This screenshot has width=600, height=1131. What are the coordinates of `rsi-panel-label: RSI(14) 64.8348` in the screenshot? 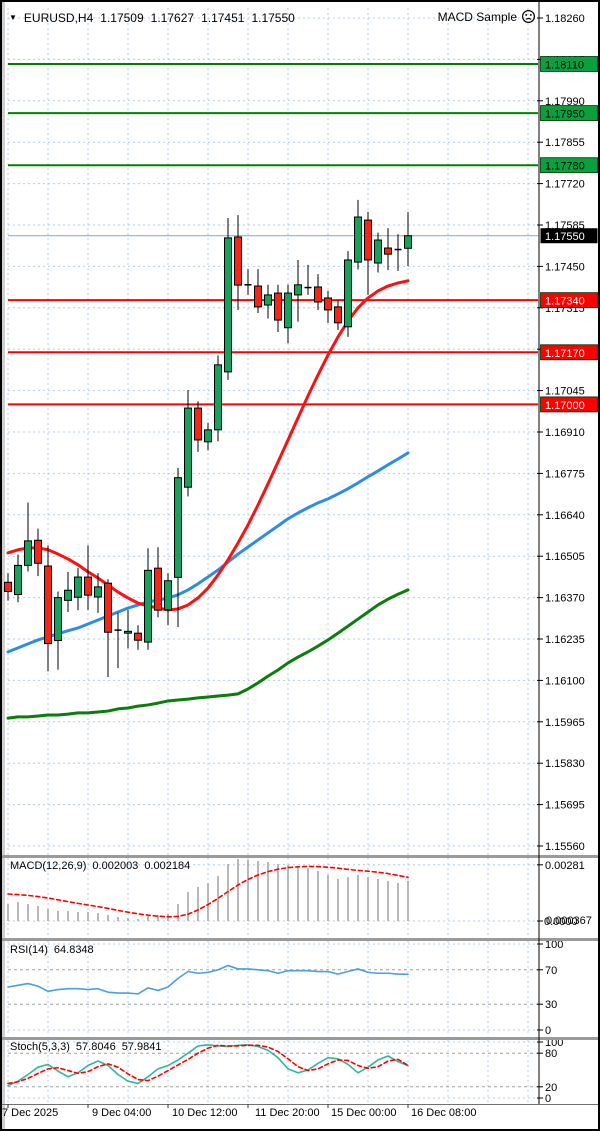 It's located at (52, 950).